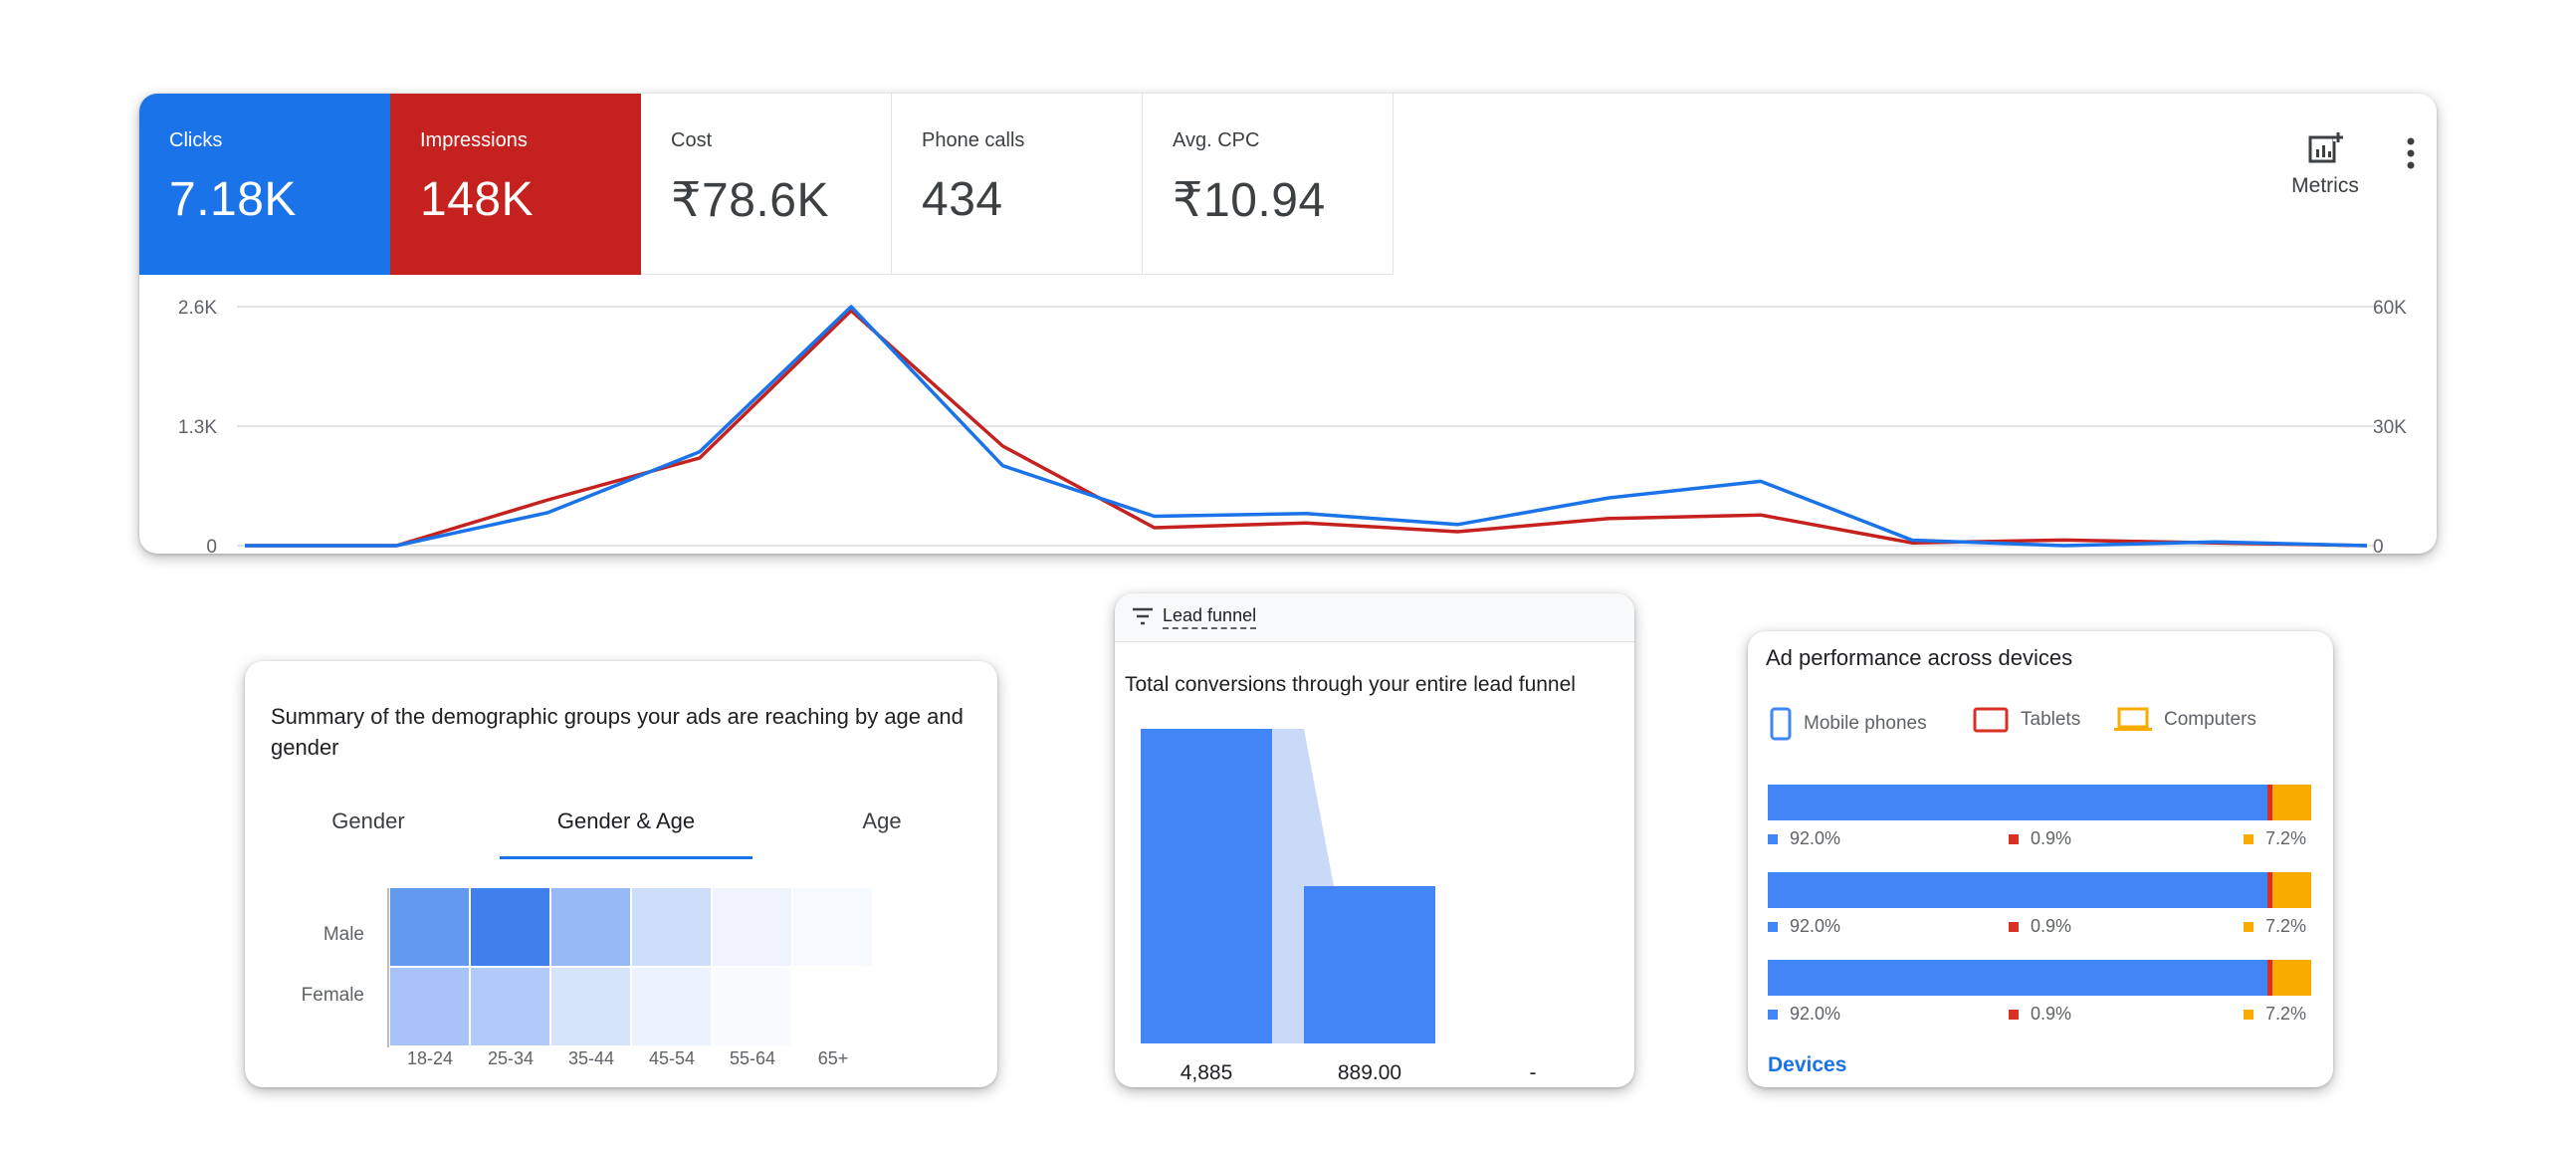 This screenshot has width=2576, height=1150. What do you see at coordinates (2210, 719) in the screenshot?
I see `legend-label: Computers` at bounding box center [2210, 719].